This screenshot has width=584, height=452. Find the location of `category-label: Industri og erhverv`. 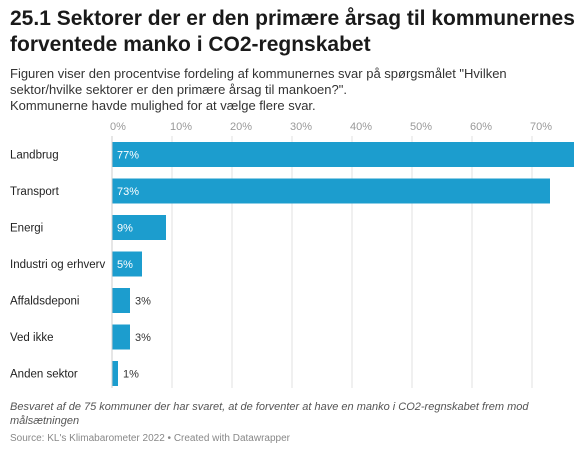

category-label: Industri og erhverv is located at coordinates (57, 265).